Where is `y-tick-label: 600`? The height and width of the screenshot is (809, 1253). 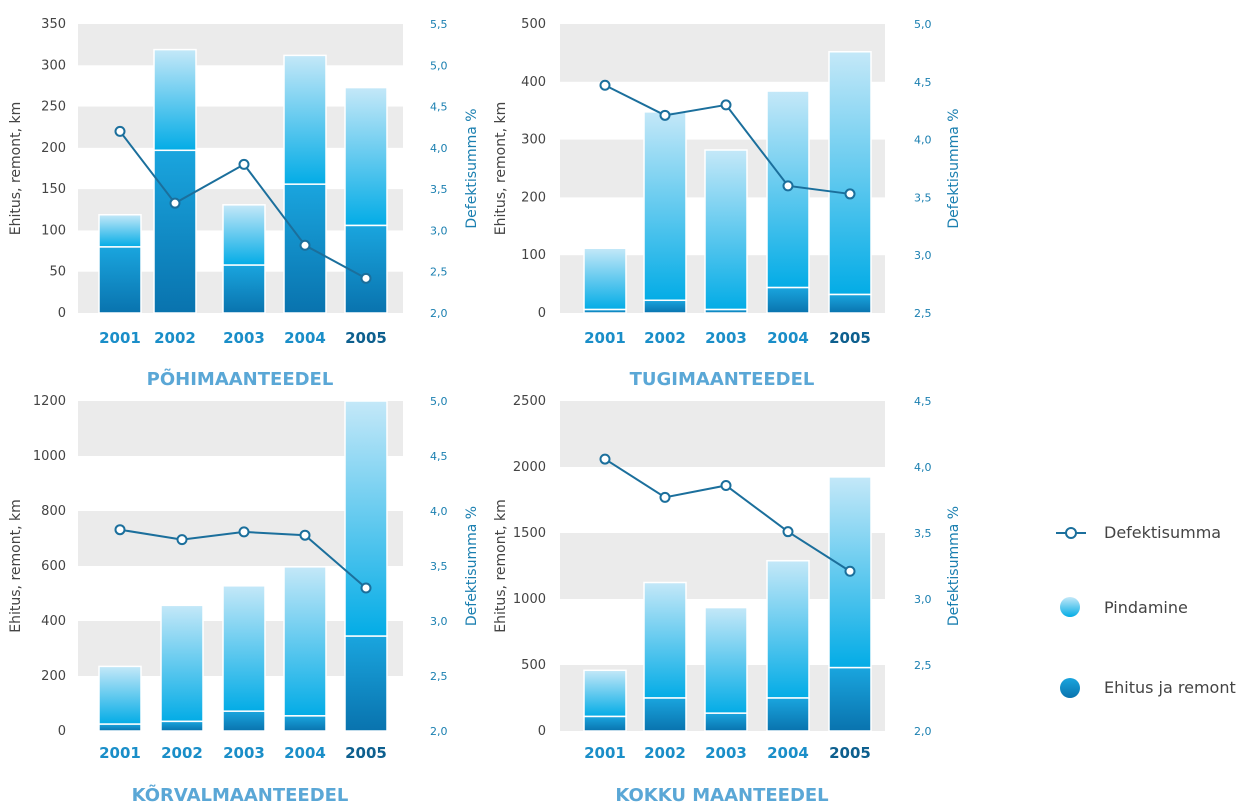 y-tick-label: 600 is located at coordinates (53, 566).